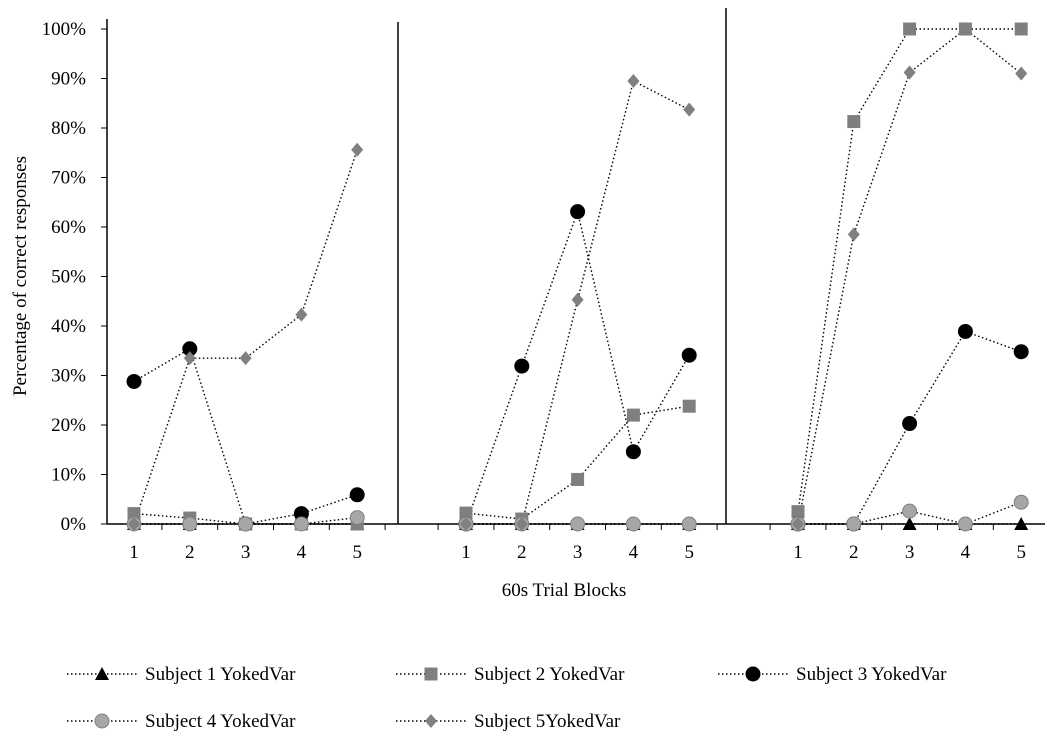 The height and width of the screenshot is (743, 1045). I want to click on legend-label: Subject 2 YokedVar, so click(549, 674).